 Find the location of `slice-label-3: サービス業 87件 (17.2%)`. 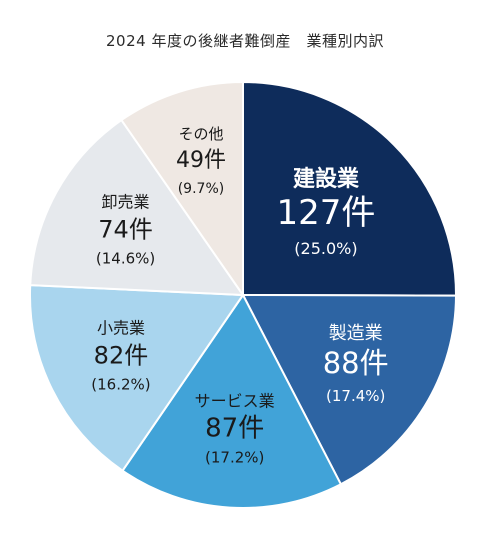

slice-label-3: サービス業 87件 (17.2%) is located at coordinates (235, 429).